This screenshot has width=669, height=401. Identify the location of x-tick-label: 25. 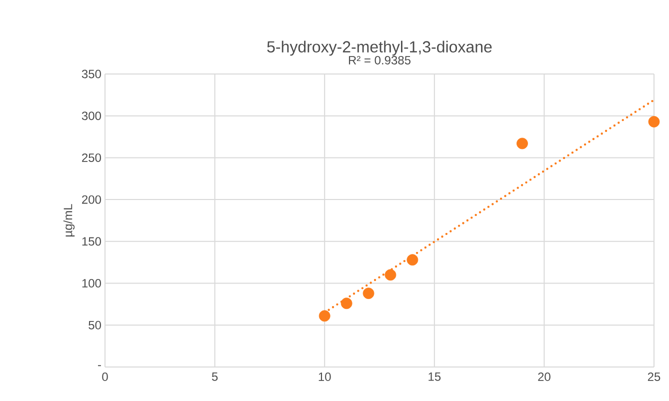
(654, 377).